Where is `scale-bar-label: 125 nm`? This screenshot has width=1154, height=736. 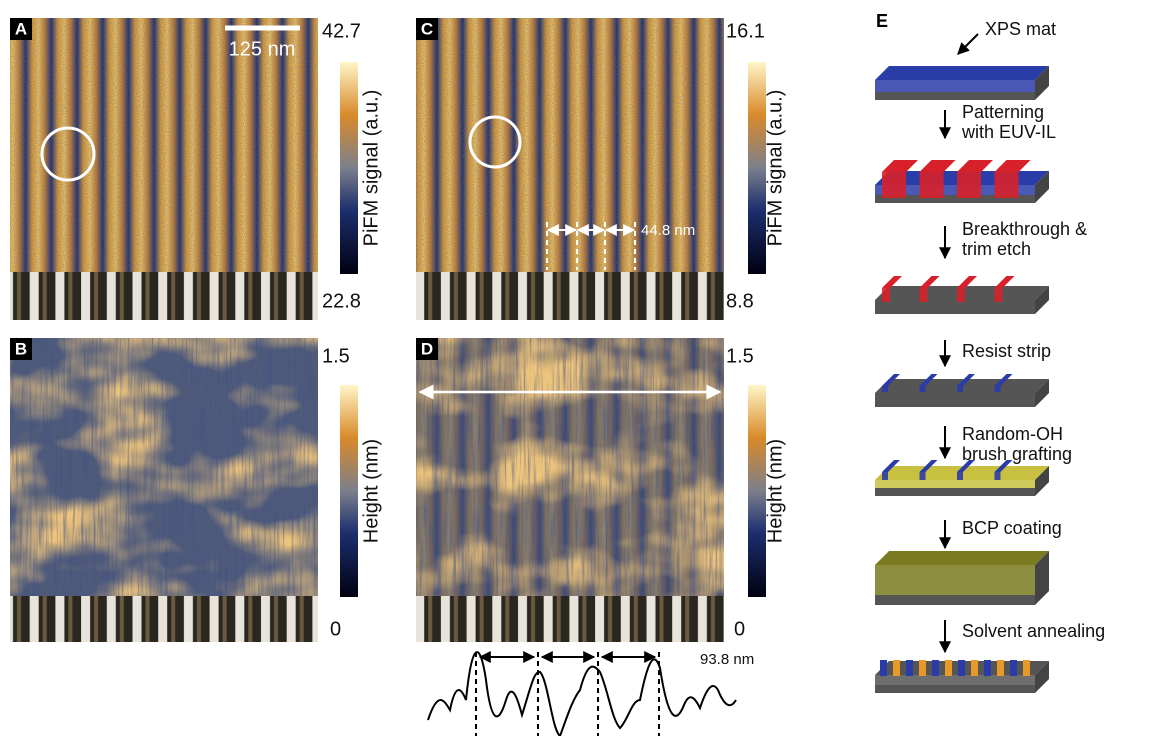
scale-bar-label: 125 nm is located at coordinates (262, 49).